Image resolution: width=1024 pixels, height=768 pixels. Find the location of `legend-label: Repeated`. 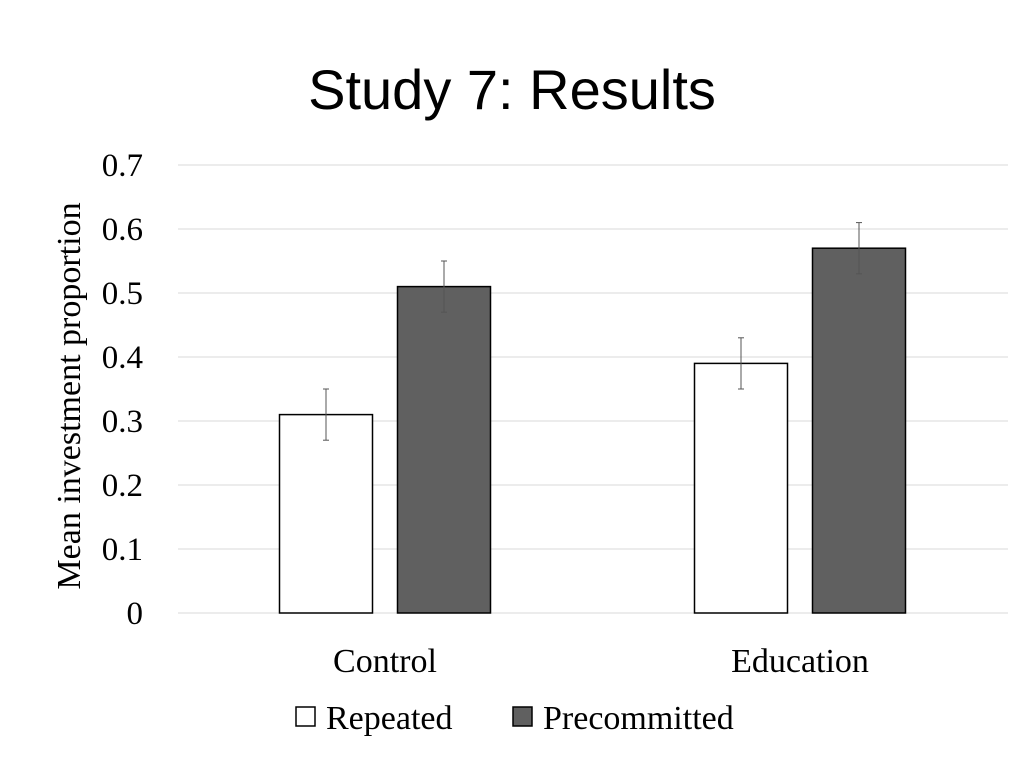

legend-label: Repeated is located at coordinates (389, 718).